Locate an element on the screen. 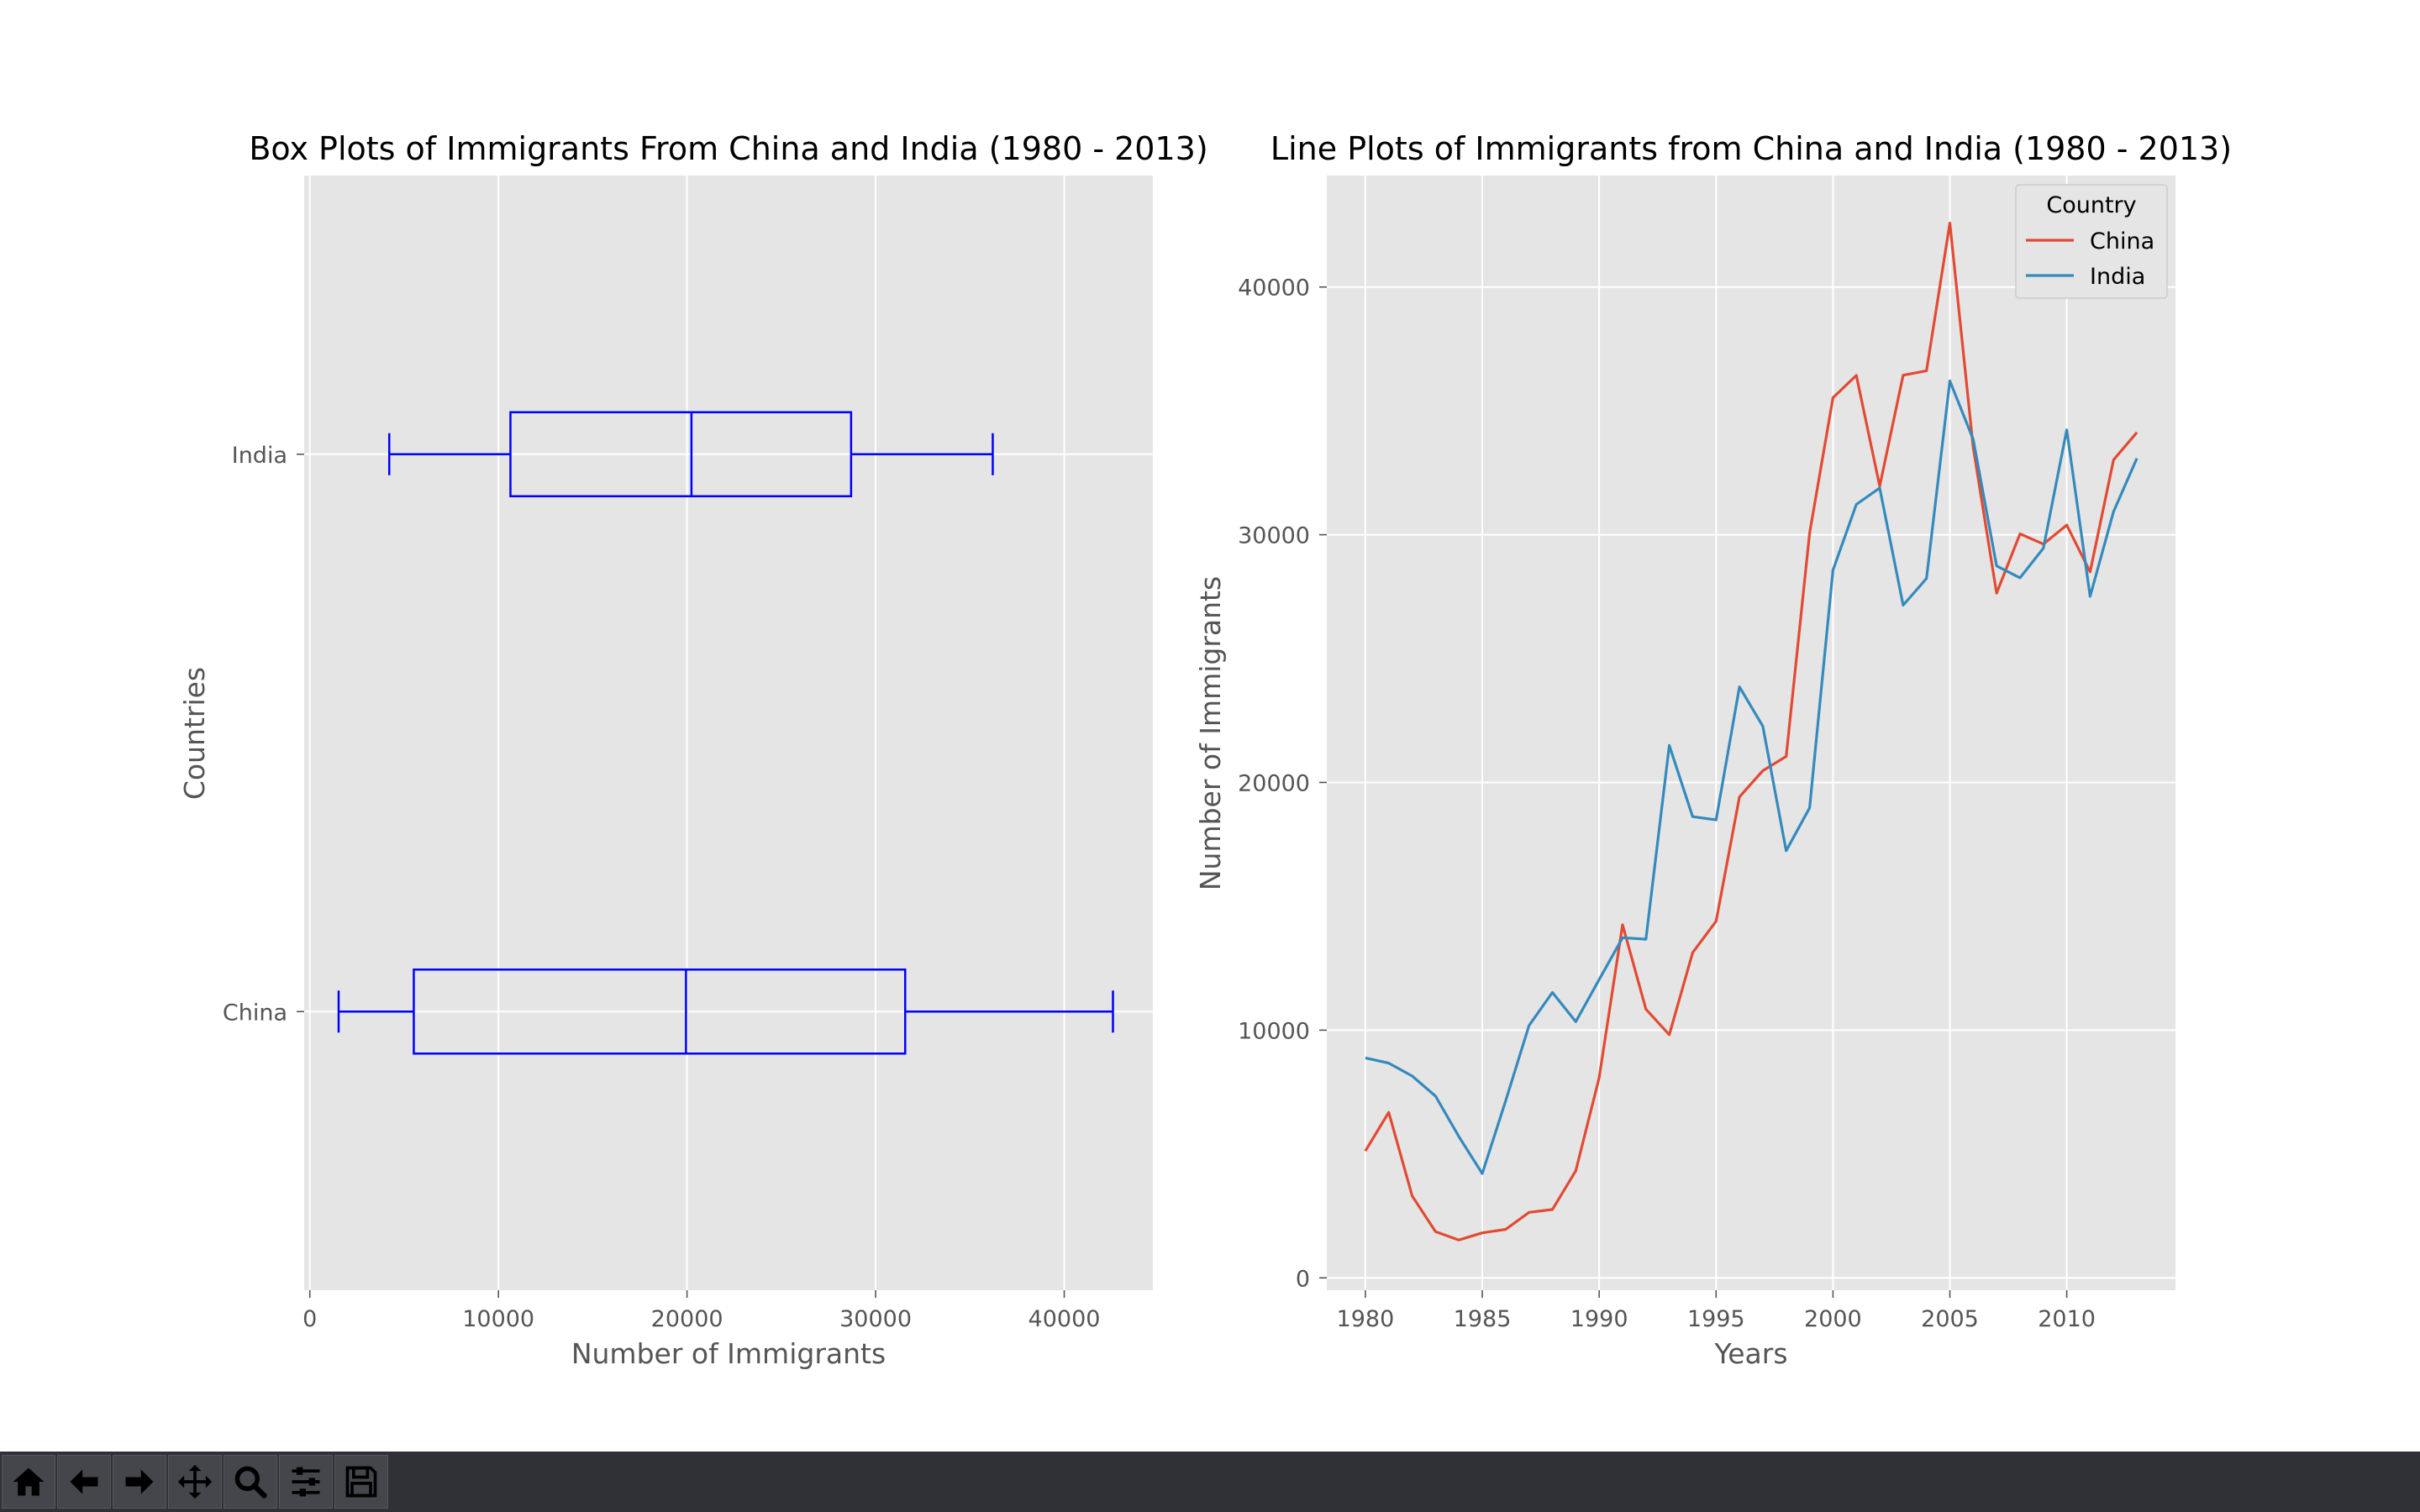  sliders-icon is located at coordinates (306, 1482).